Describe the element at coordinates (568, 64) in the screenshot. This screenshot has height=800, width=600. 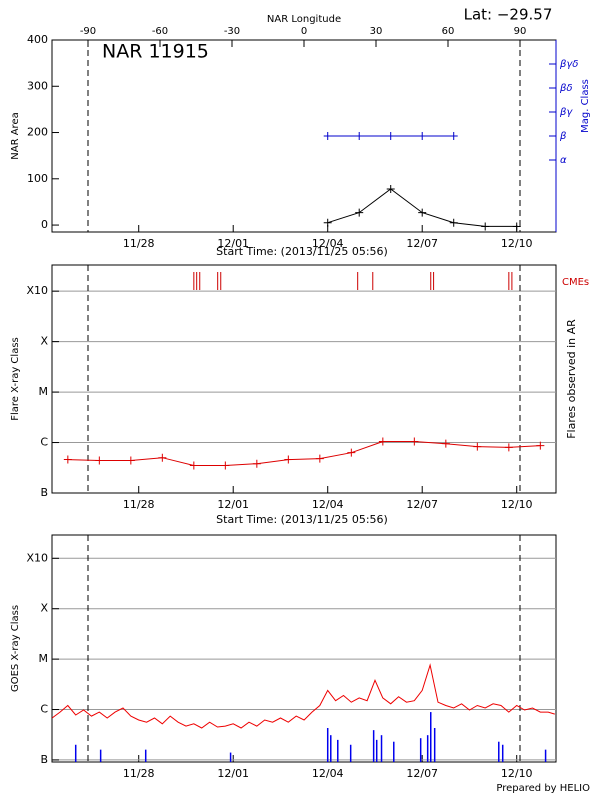
I see `y2-tick-label: βγδ` at that location.